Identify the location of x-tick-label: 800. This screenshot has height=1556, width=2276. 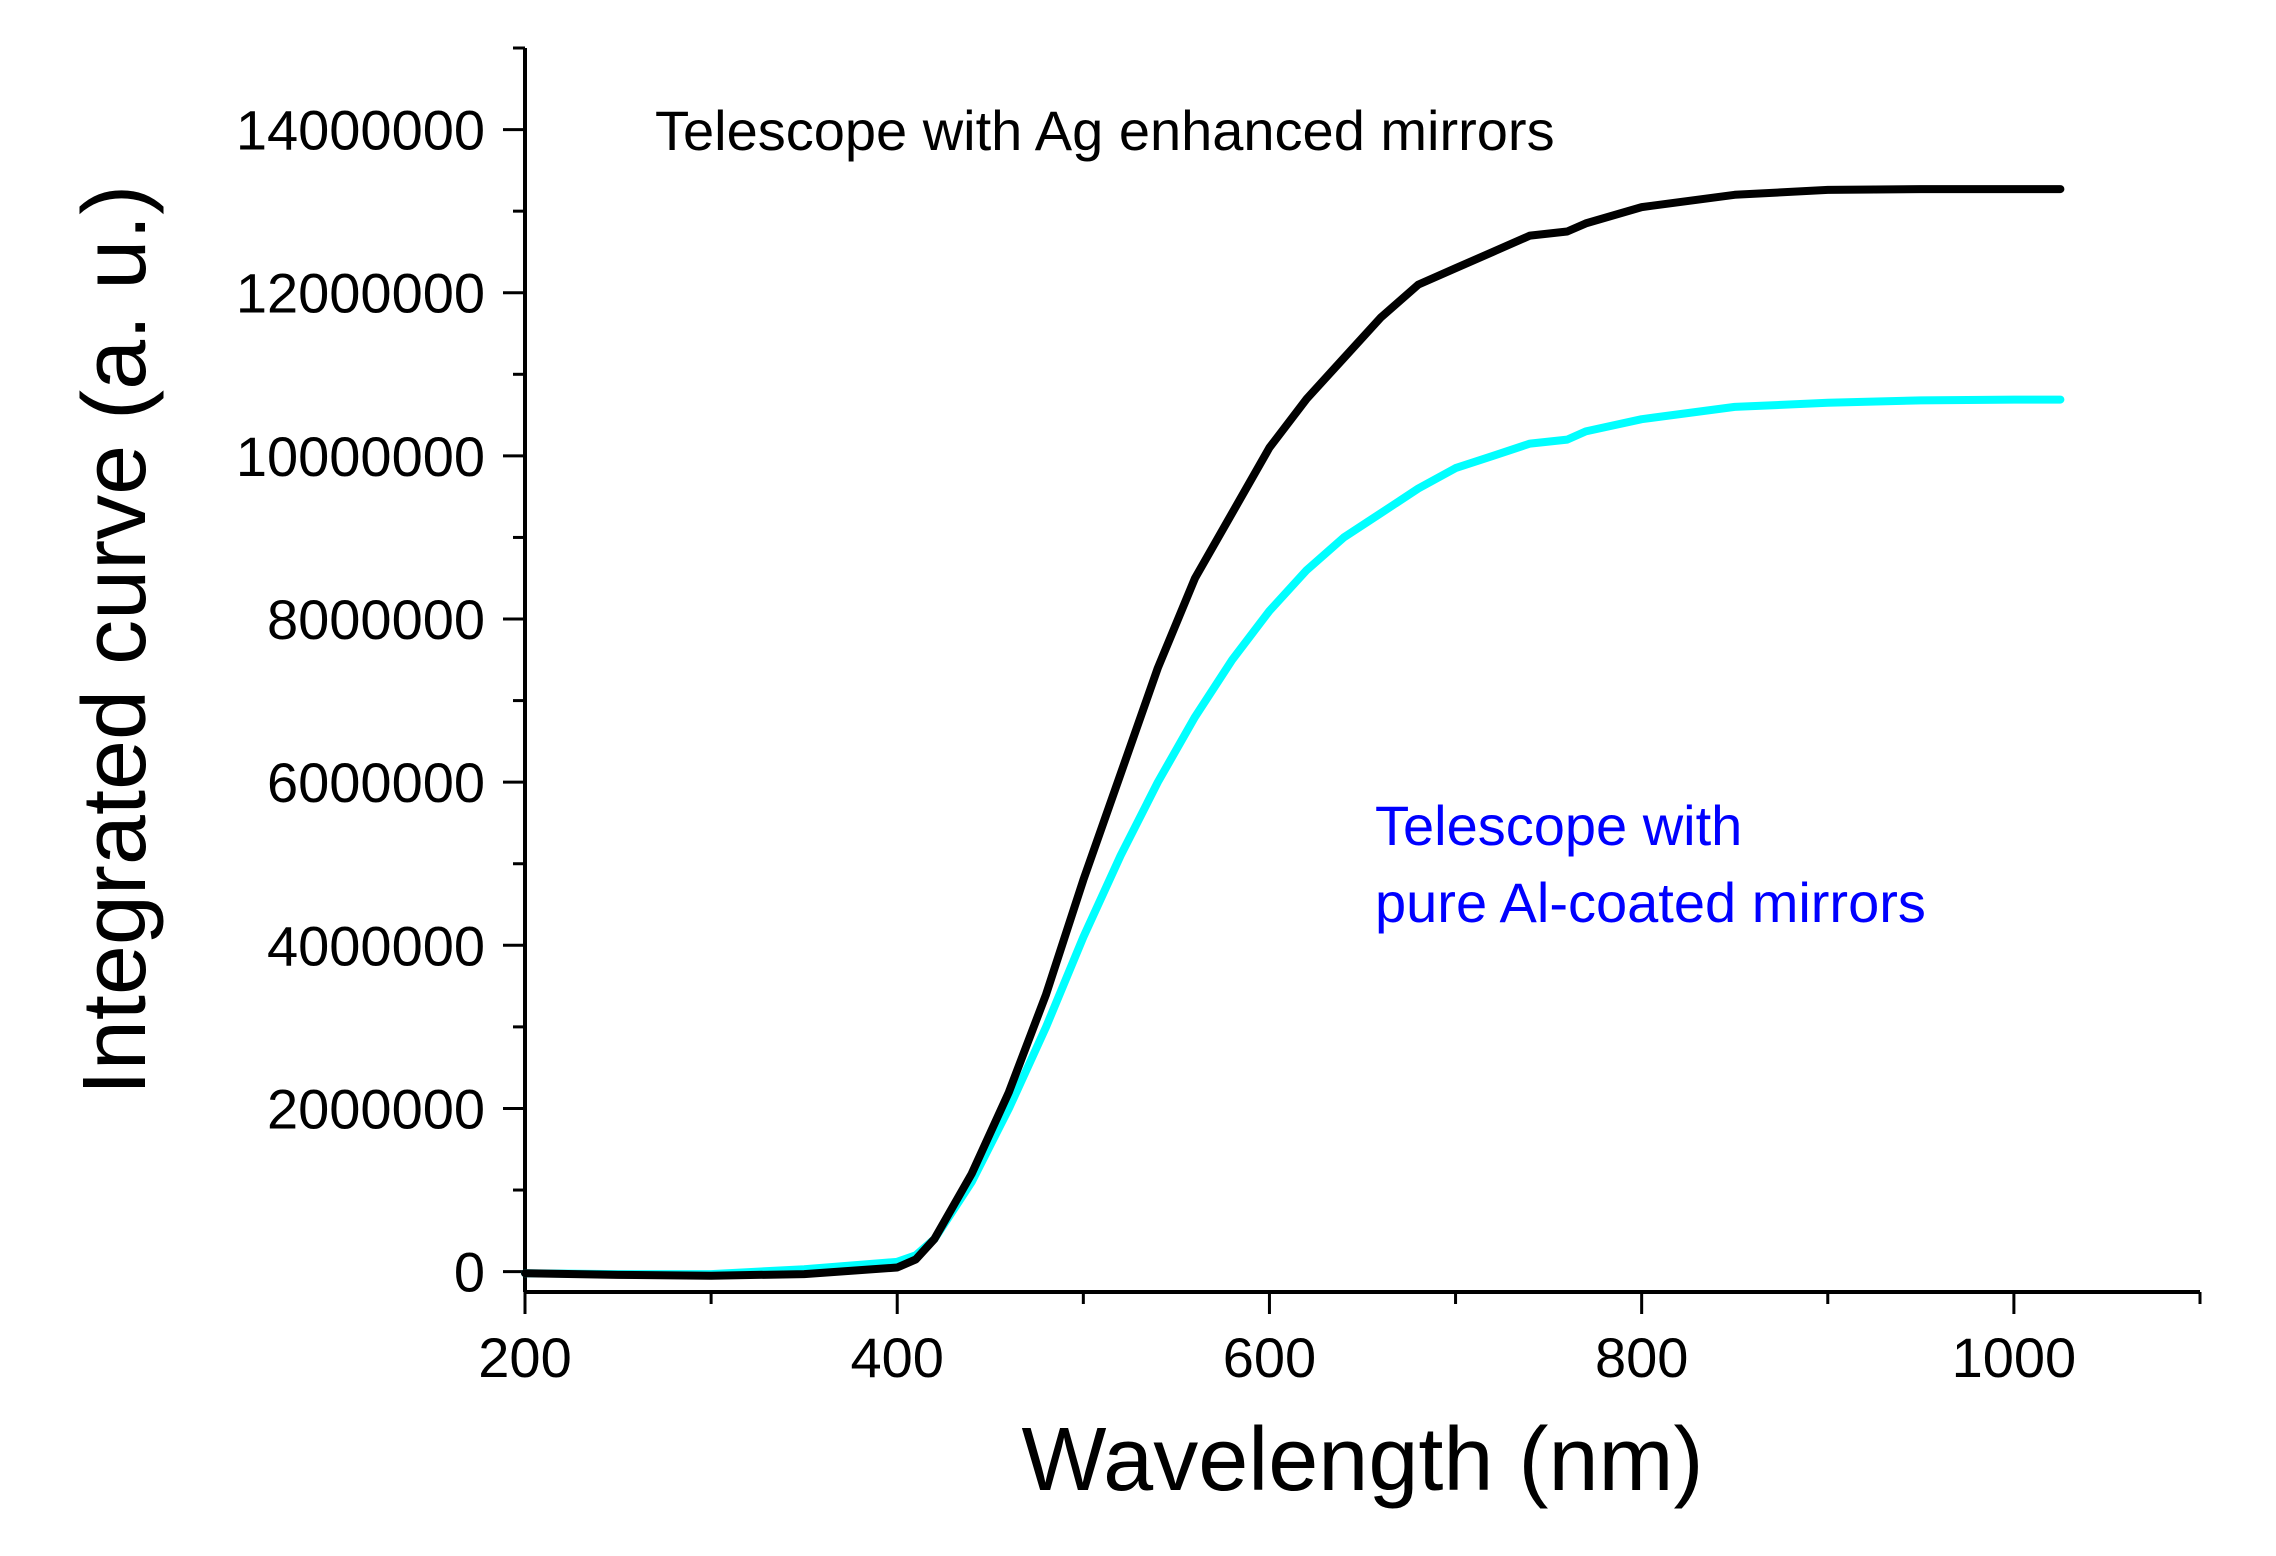
(1641, 1357).